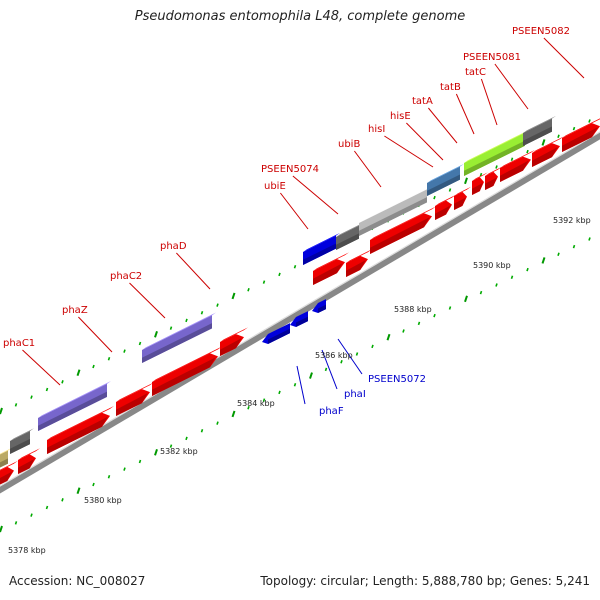 This screenshot has height=600, width=600. I want to click on gene-label-text: phaF, so click(331, 411).